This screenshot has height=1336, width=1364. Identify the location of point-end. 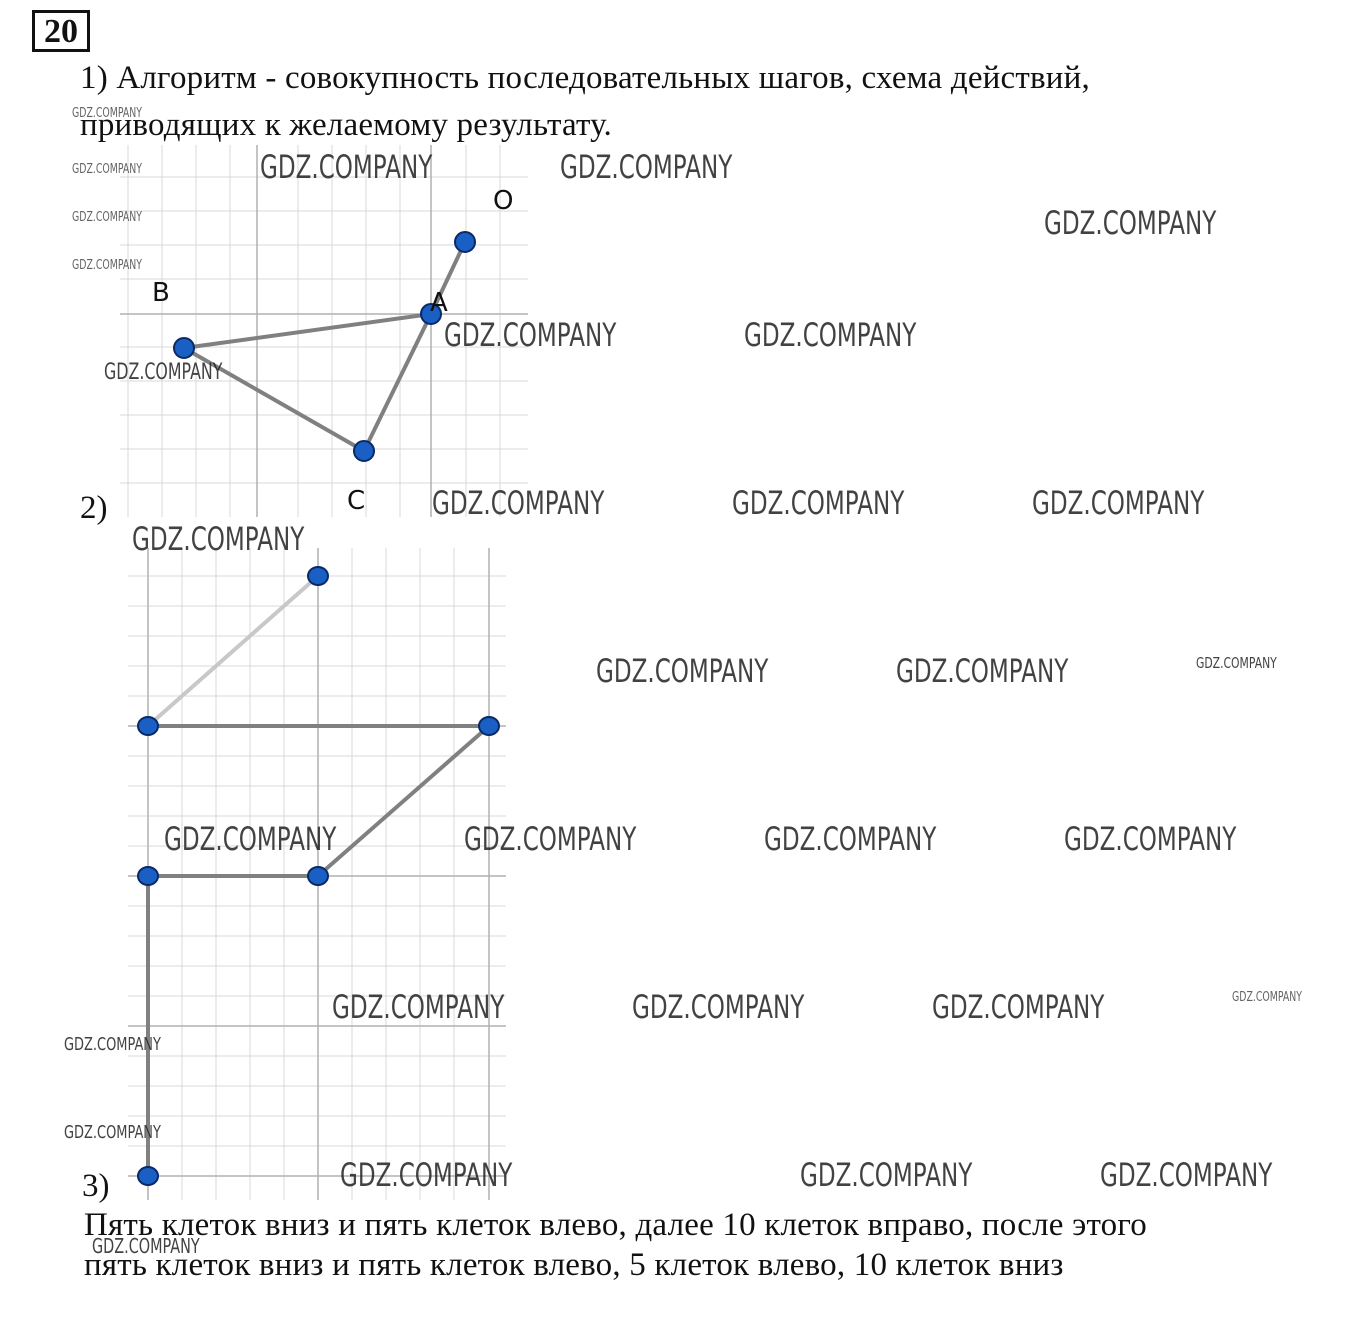
(148, 1176).